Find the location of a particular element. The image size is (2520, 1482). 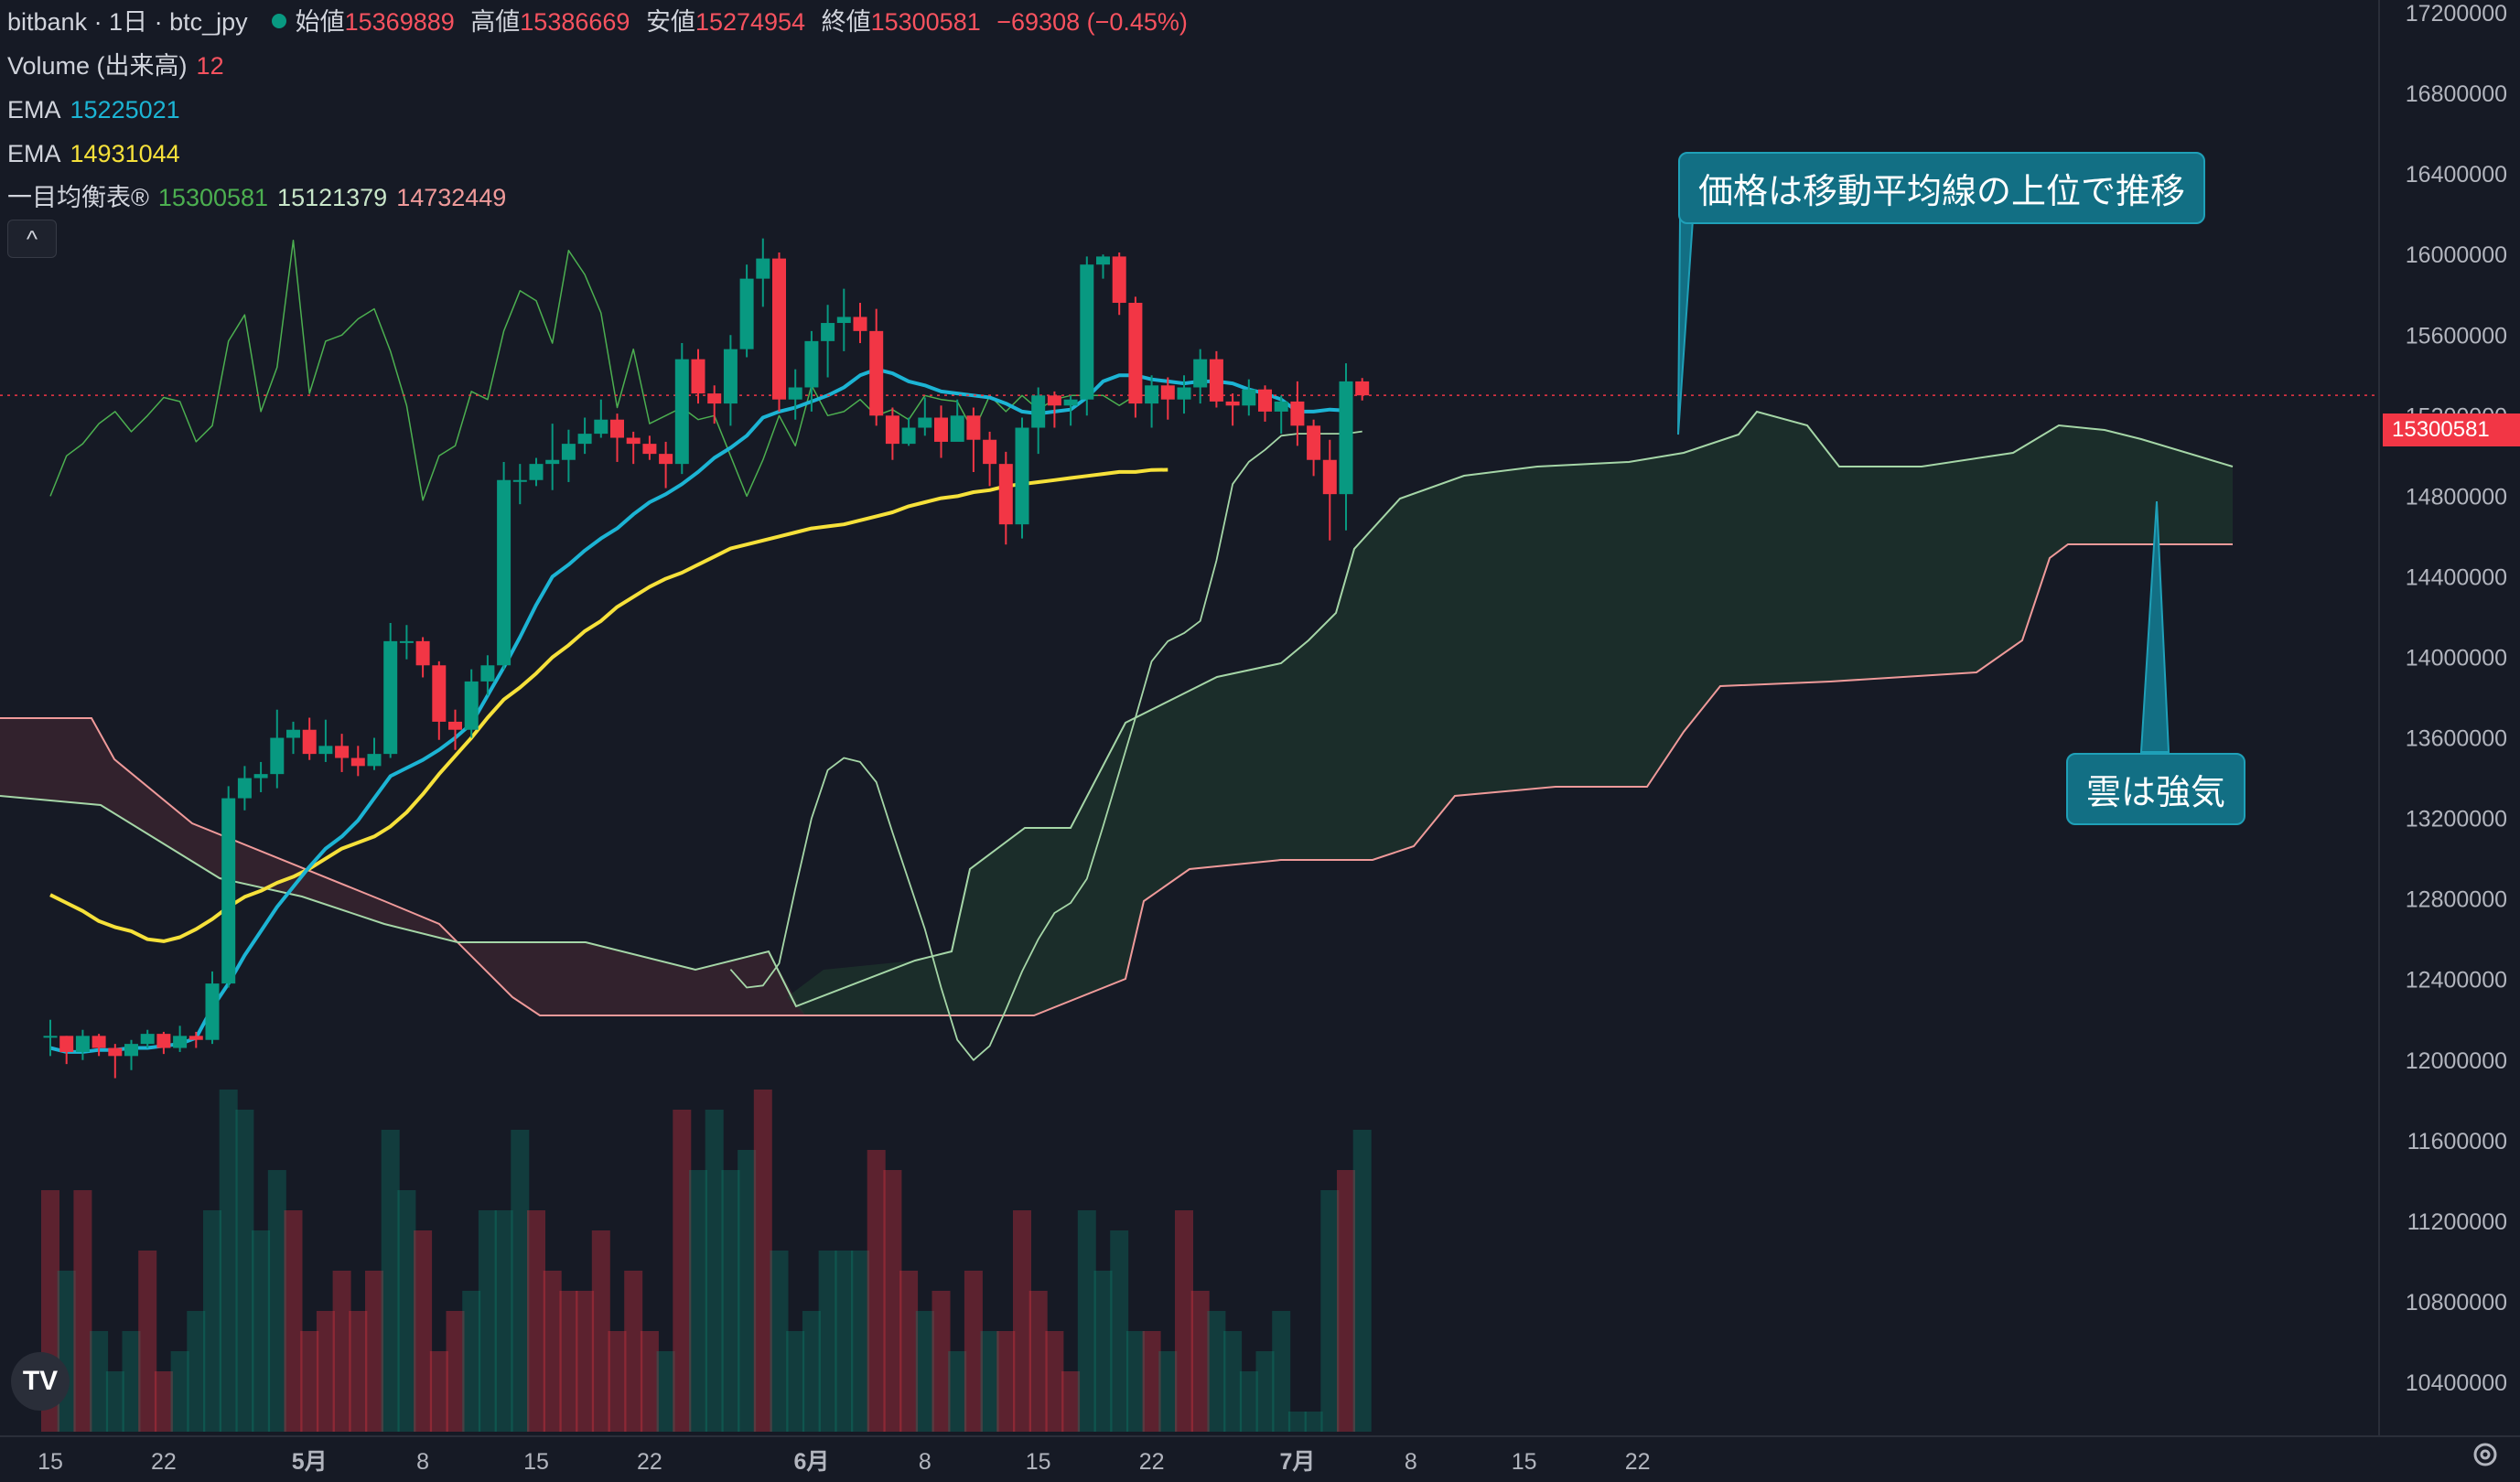

legend-ema2-row: EMA 14931044 is located at coordinates (602, 154).